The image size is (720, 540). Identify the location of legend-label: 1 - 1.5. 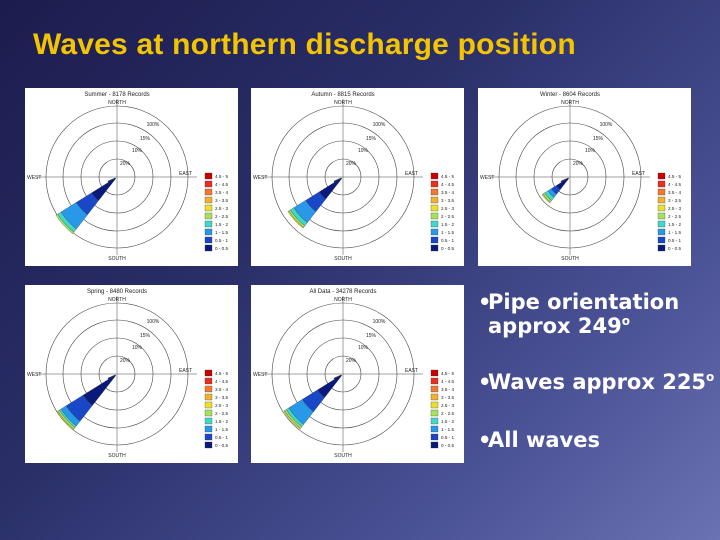
(221, 232).